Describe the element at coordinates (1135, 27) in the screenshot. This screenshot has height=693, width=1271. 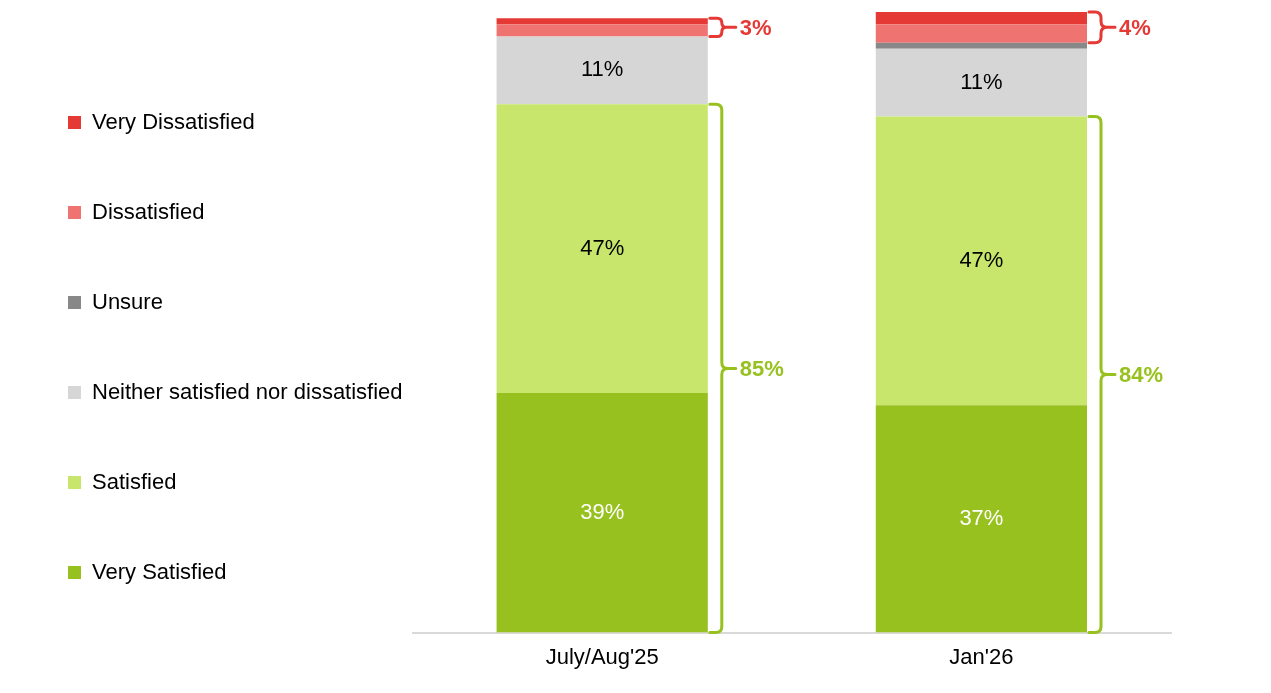
I see `annotation: 4%` at that location.